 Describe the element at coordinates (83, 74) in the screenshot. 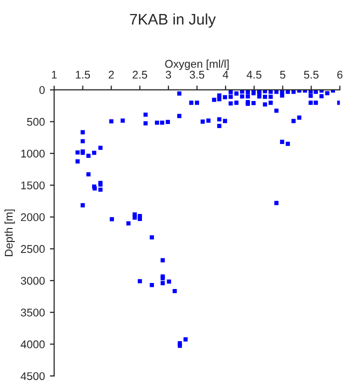

I see `x-tick-label: 1.5` at that location.